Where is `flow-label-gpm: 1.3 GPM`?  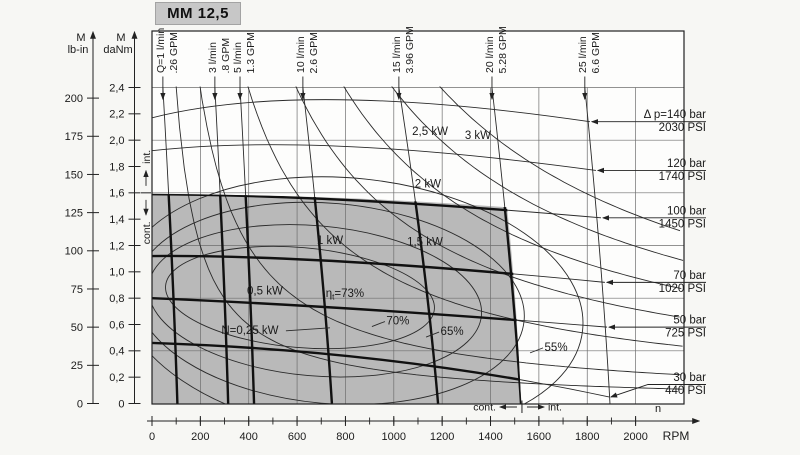 flow-label-gpm: 1.3 GPM is located at coordinates (251, 52).